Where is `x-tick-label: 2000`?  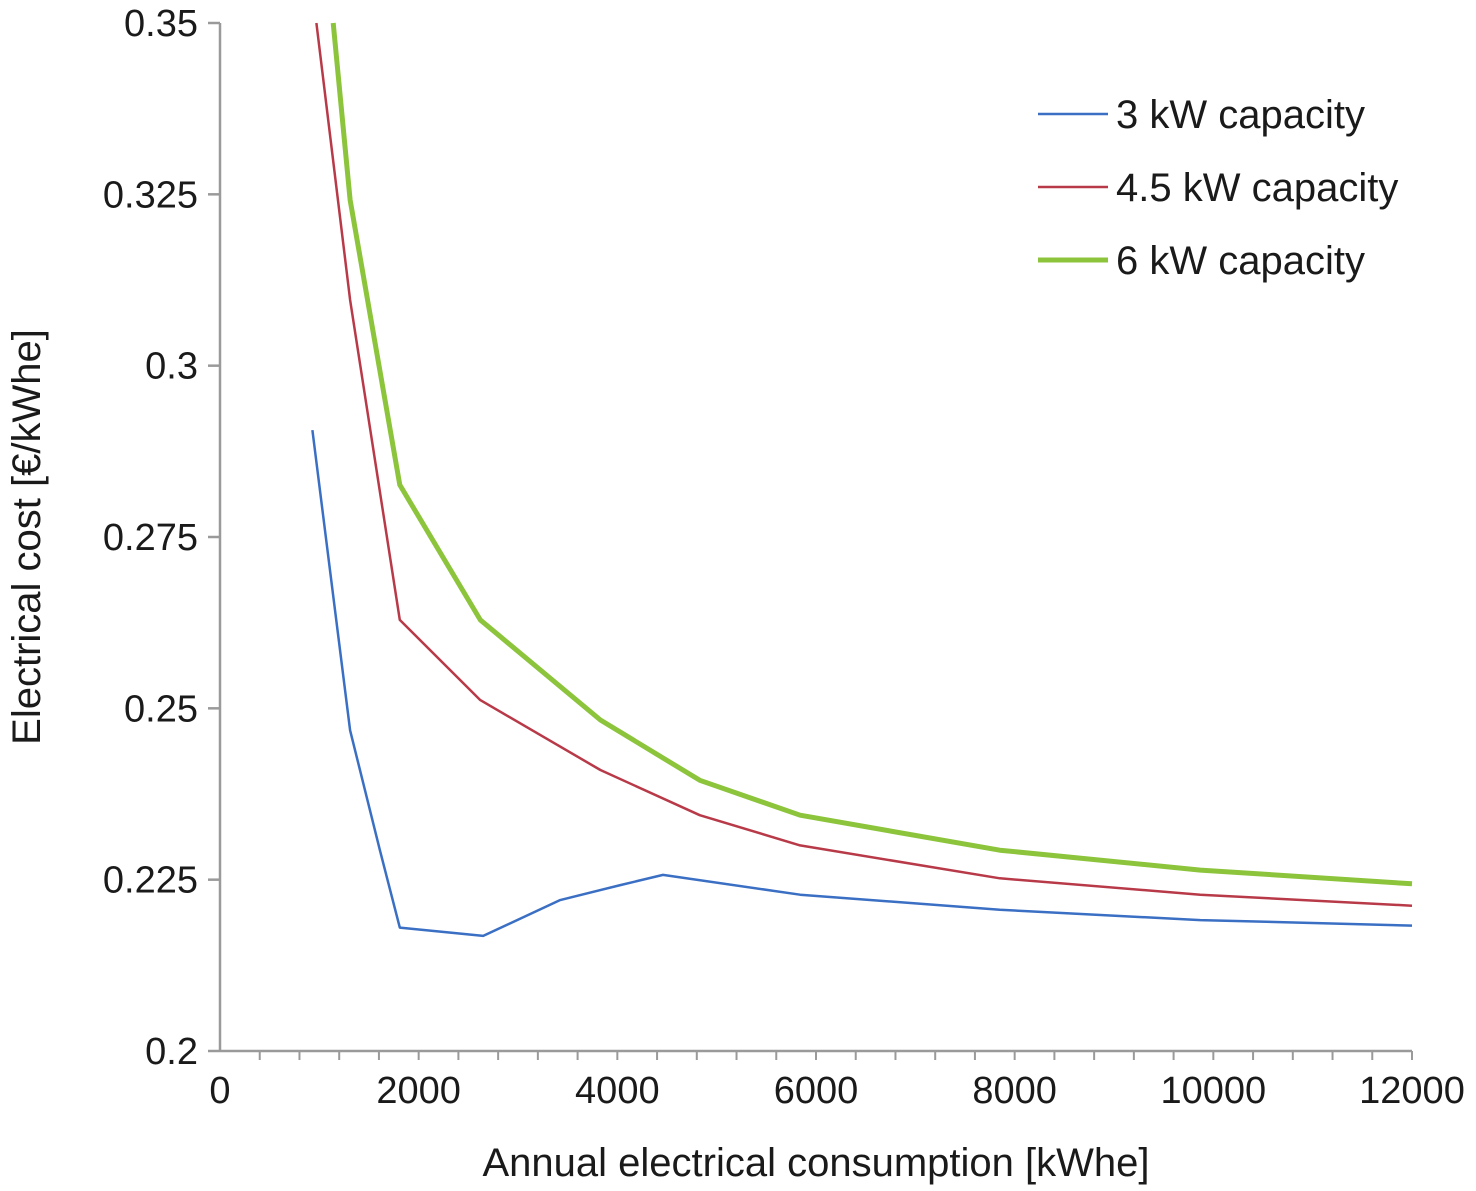
x-tick-label: 2000 is located at coordinates (418, 1091).